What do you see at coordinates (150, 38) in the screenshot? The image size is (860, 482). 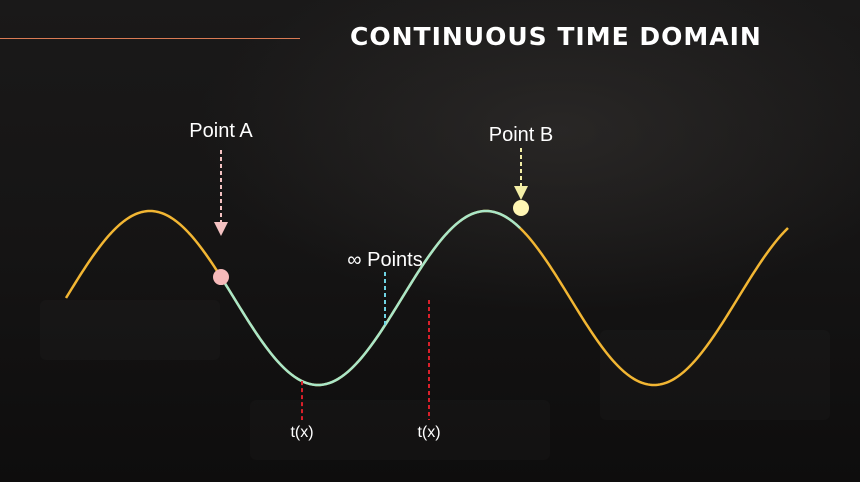 I see `accent-line` at bounding box center [150, 38].